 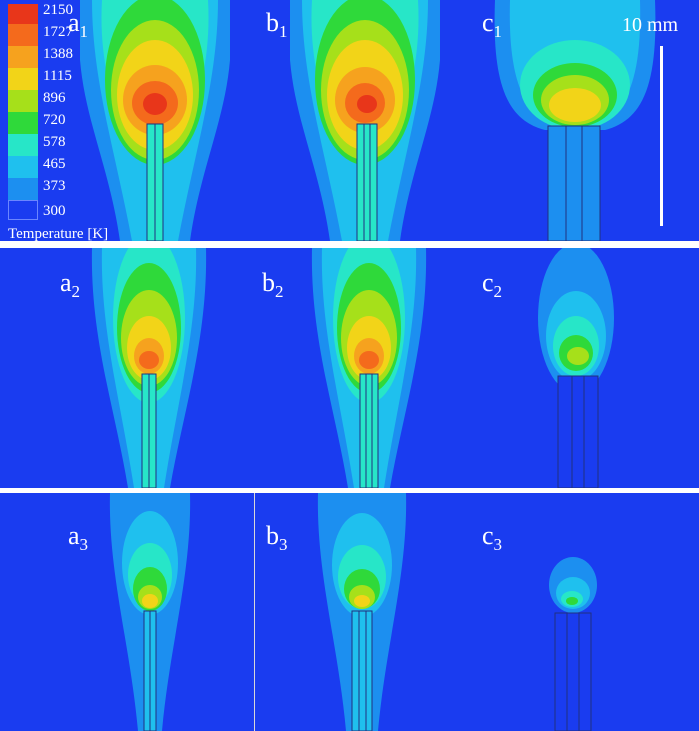 I want to click on flame-b2, so click(x=369, y=368).